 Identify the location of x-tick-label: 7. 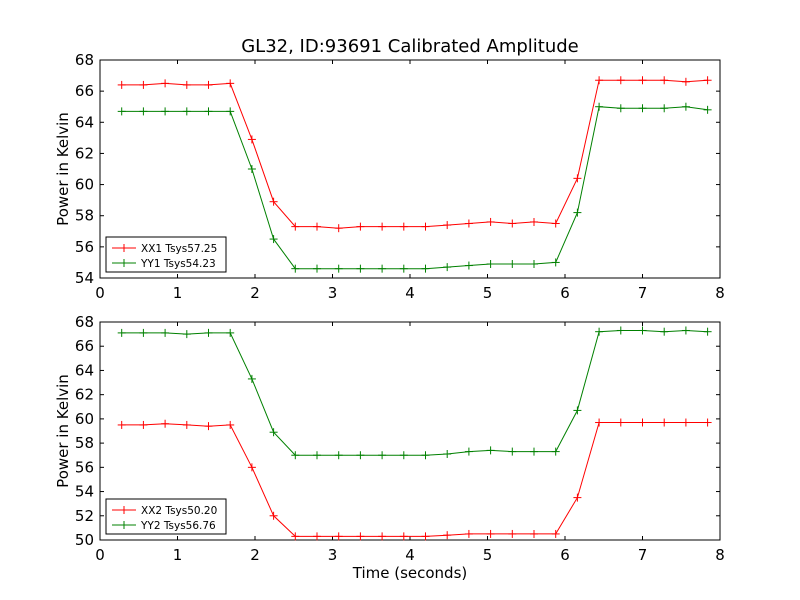
(643, 555).